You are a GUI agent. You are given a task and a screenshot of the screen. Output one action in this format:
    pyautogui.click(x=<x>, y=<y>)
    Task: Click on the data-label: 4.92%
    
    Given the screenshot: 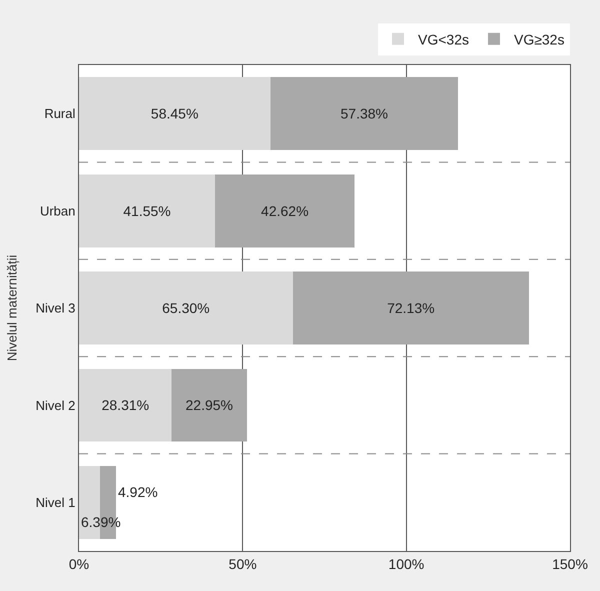 What is the action you would take?
    pyautogui.click(x=138, y=492)
    